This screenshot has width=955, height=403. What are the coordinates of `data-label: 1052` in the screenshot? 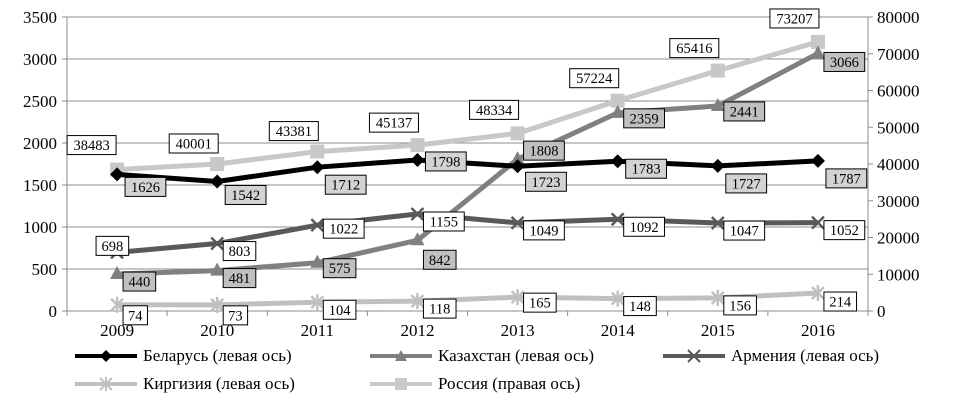 It's located at (844, 230).